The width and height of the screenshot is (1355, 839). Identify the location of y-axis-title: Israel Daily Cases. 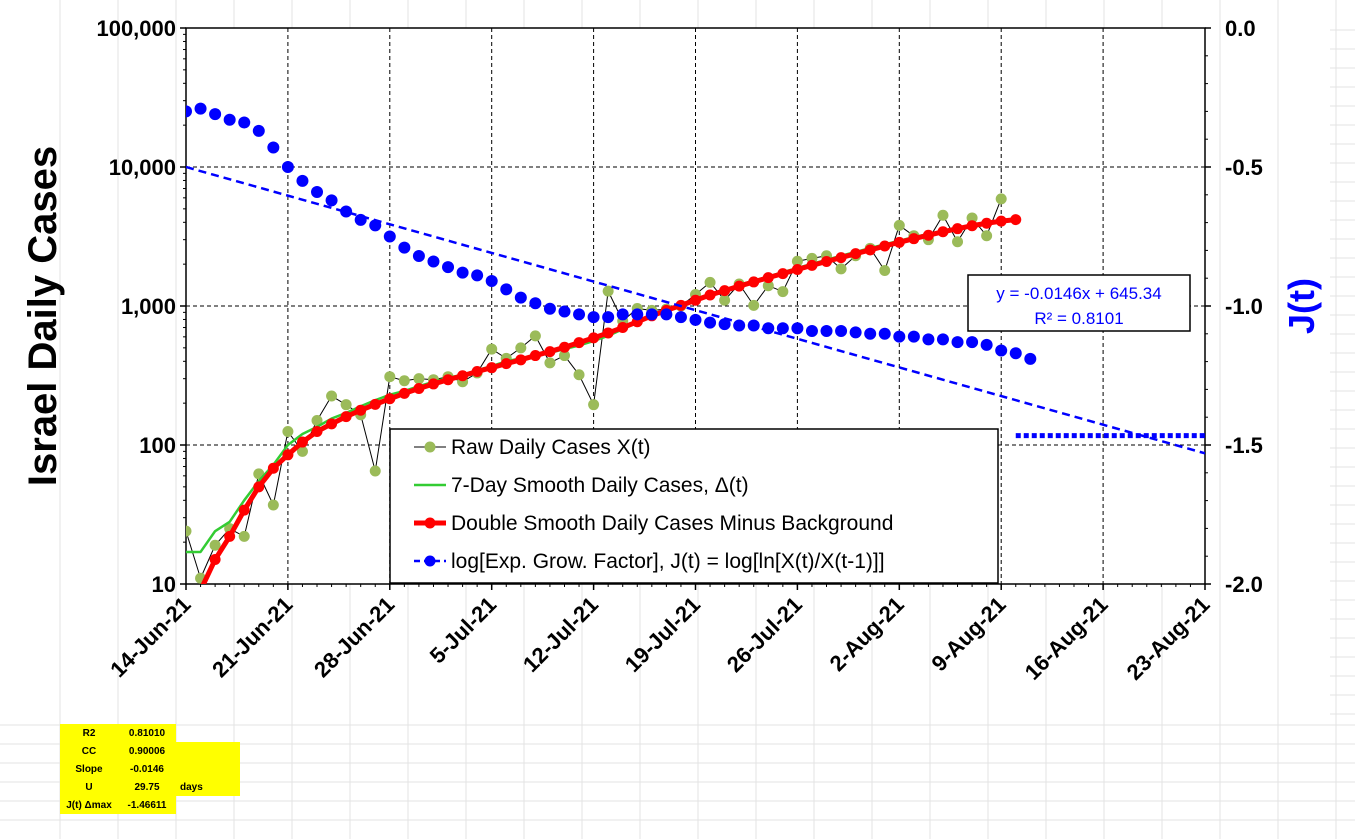
(43, 316).